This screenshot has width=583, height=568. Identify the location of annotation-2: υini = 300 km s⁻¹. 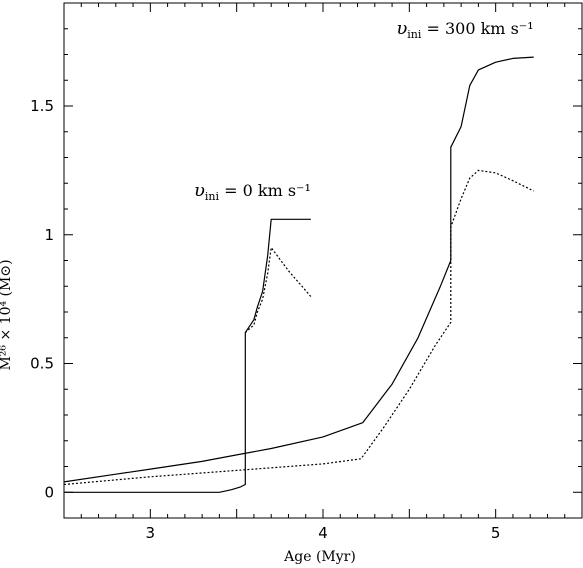
(464, 29).